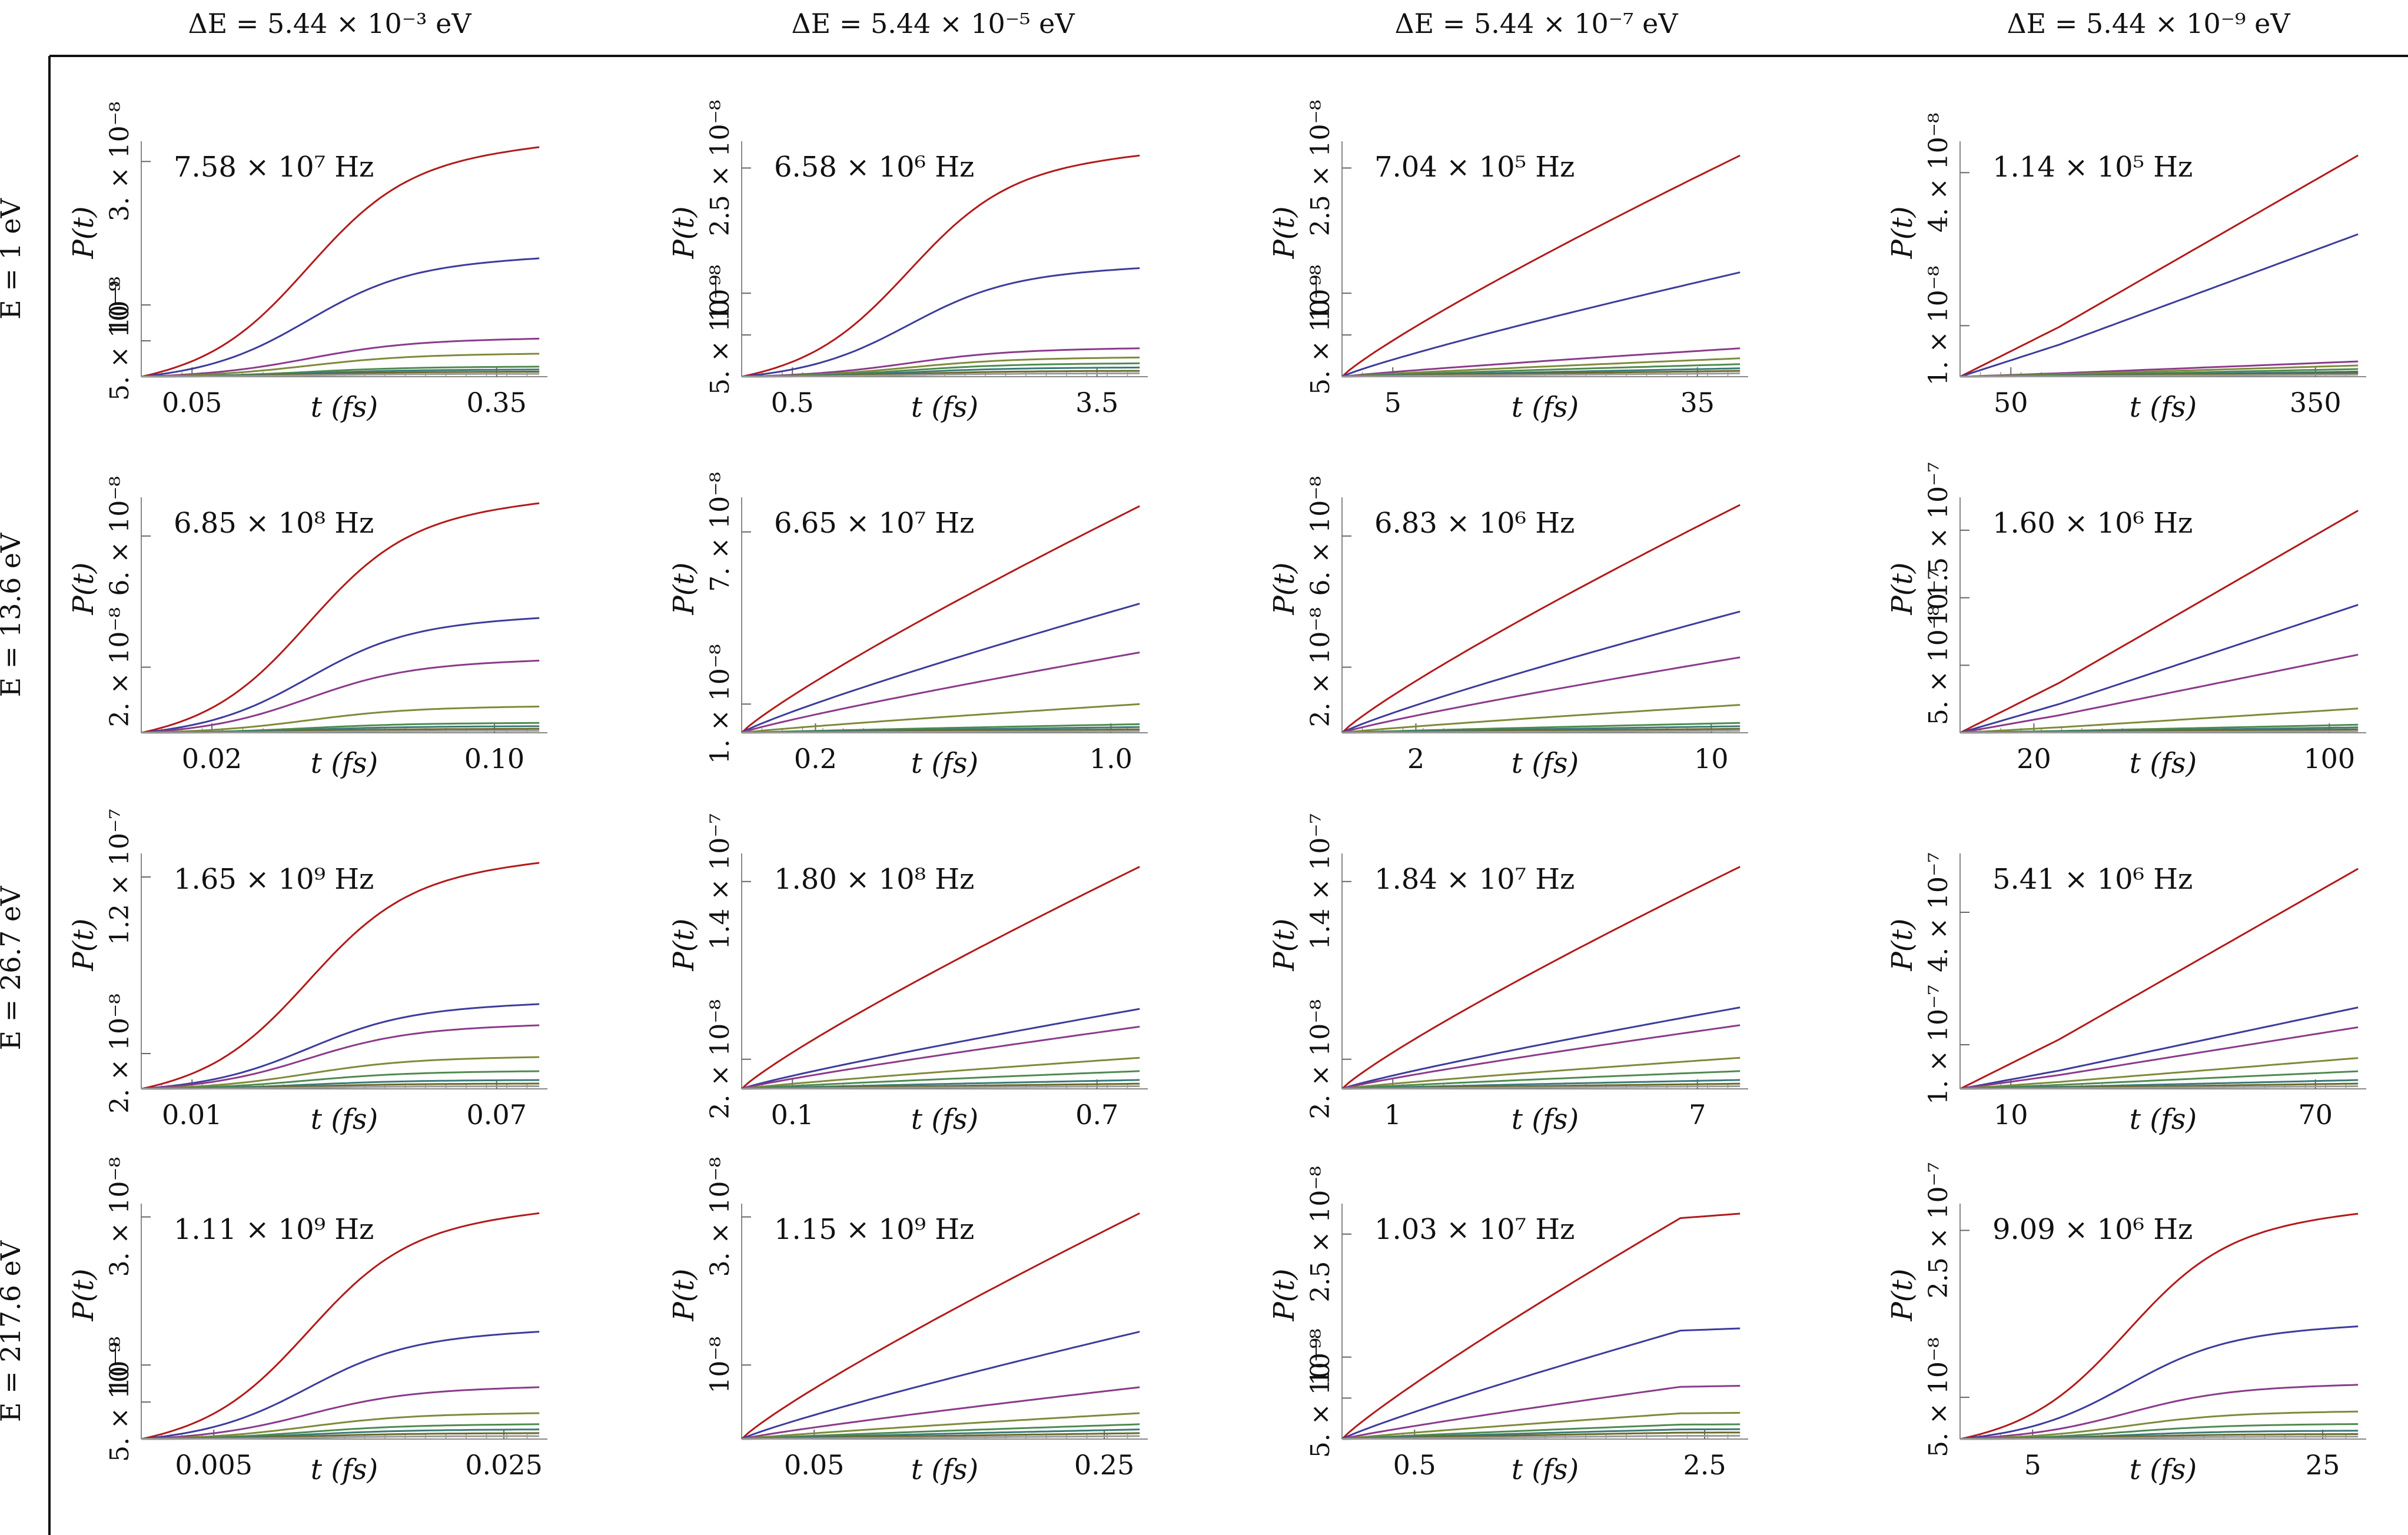  What do you see at coordinates (2315, 402) in the screenshot?
I see `x-tick-label: 350` at bounding box center [2315, 402].